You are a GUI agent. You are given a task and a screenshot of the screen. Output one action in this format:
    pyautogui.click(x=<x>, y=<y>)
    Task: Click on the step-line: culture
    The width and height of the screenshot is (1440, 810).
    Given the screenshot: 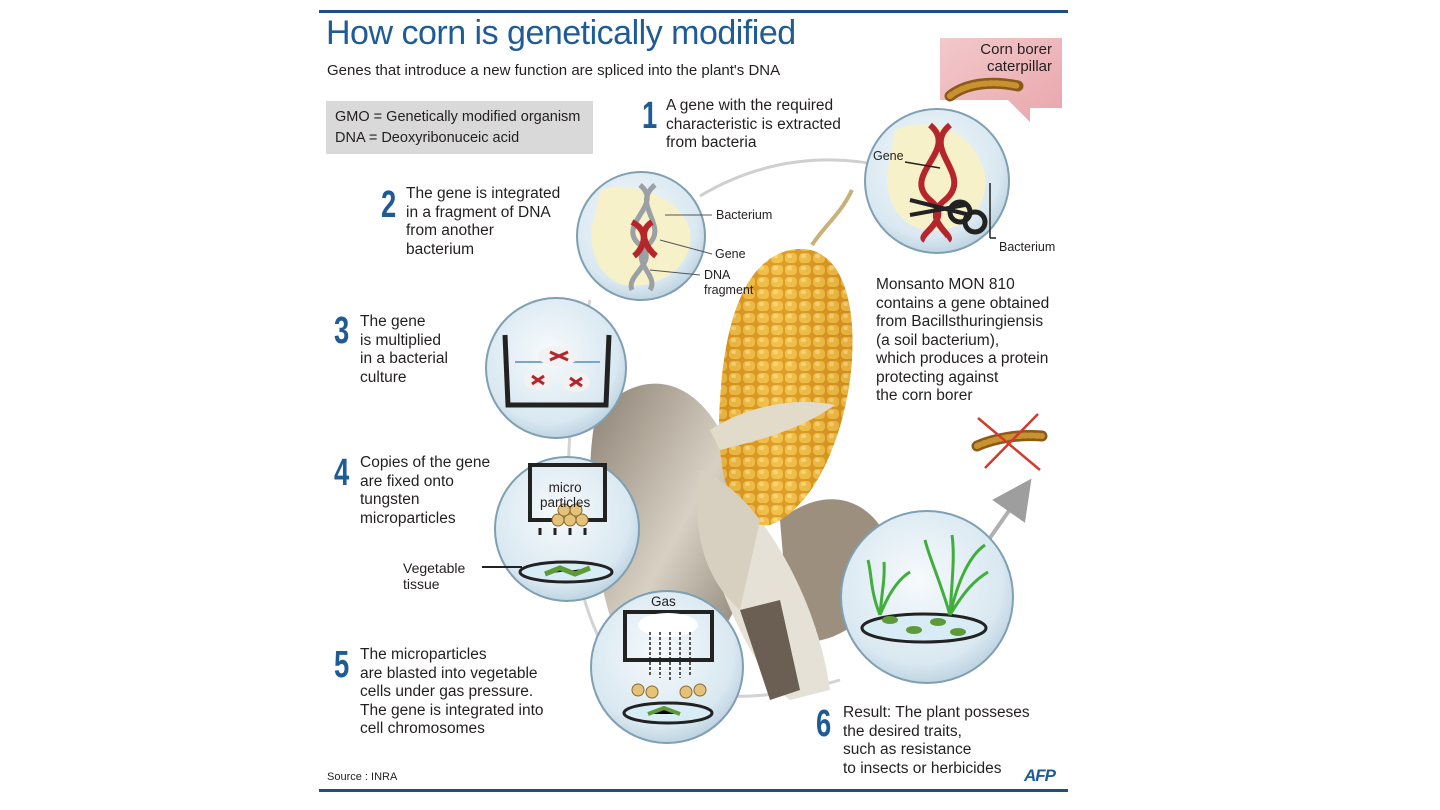 What is the action you would take?
    pyautogui.click(x=383, y=377)
    